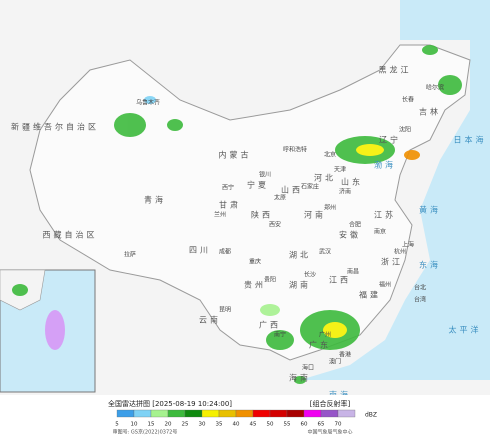 This screenshot has height=443, width=490. Describe the element at coordinates (325, 252) in the screenshot. I see `place-label: 武汉` at that location.